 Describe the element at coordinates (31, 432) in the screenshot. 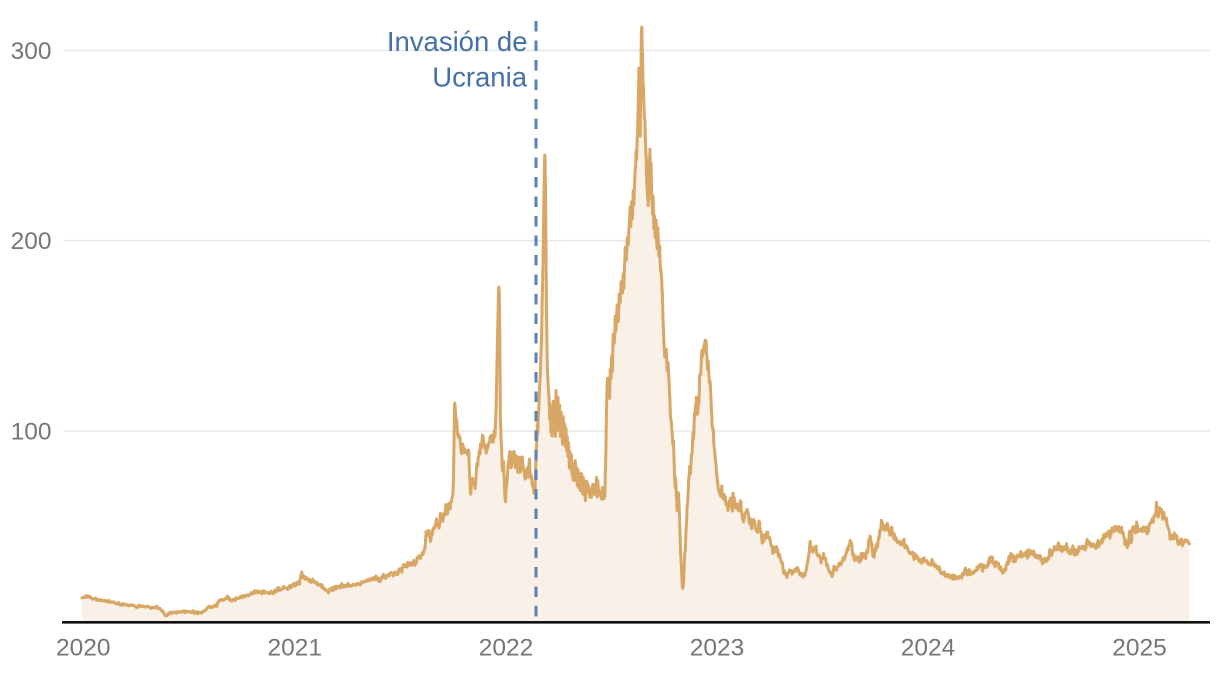

I see `svg-text: 100` at that location.